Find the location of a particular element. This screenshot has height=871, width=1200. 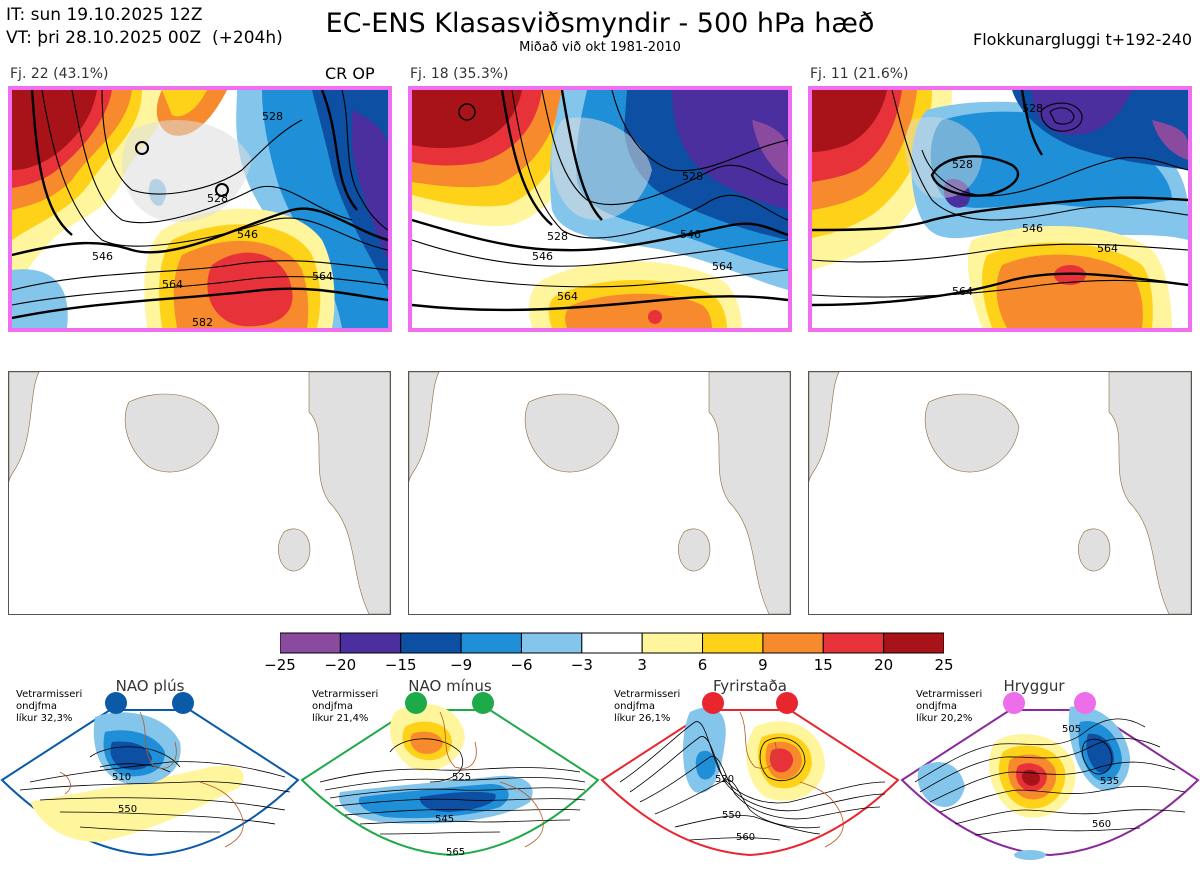

cluster-1-field: 546 564 582 528 546 564 528 is located at coordinates (200, 209).